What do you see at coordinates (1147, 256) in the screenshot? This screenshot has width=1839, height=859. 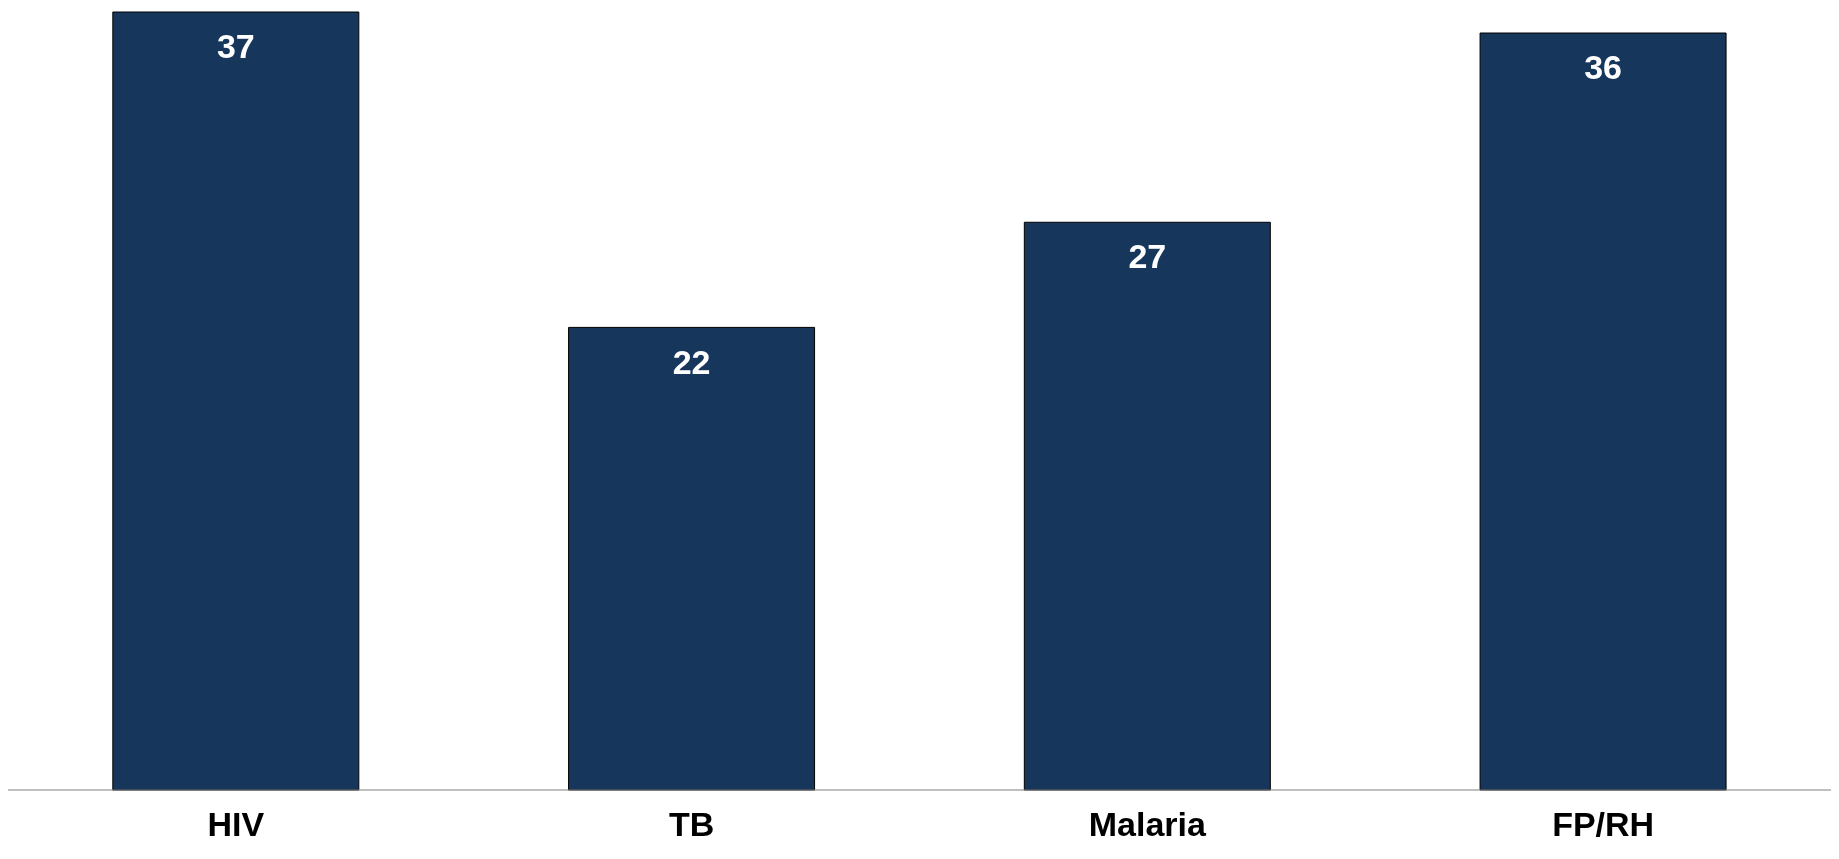 I see `data-label: 27` at bounding box center [1147, 256].